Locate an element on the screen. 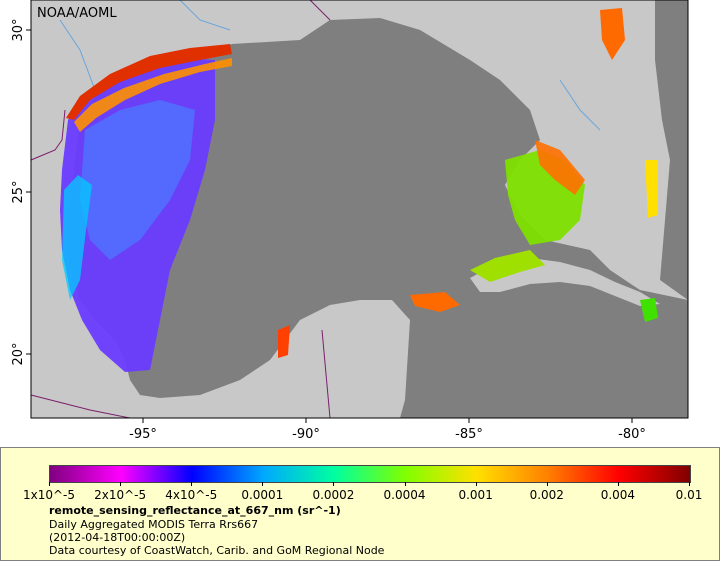 This screenshot has height=561, width=720. state-border is located at coordinates (320, 10).